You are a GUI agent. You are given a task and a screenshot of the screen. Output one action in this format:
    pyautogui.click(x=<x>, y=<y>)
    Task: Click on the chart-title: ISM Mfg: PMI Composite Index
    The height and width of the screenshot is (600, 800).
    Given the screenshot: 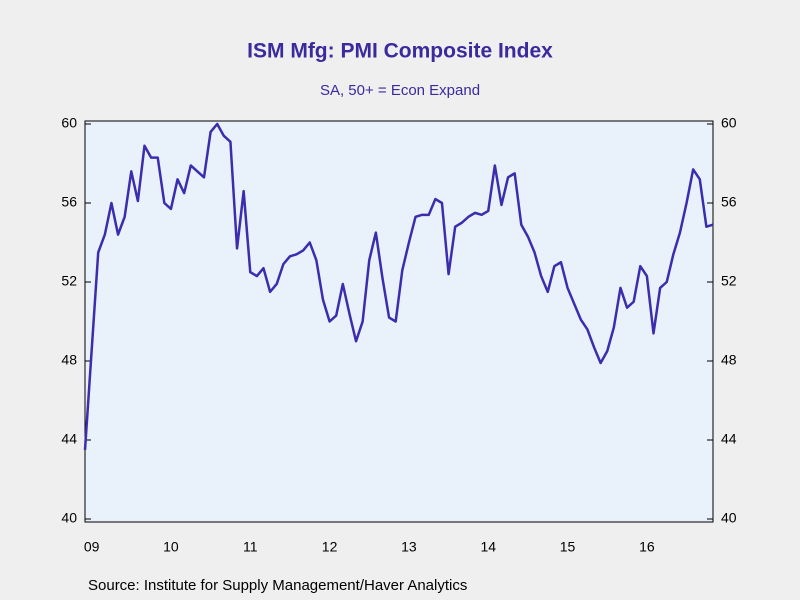 What is the action you would take?
    pyautogui.click(x=400, y=51)
    